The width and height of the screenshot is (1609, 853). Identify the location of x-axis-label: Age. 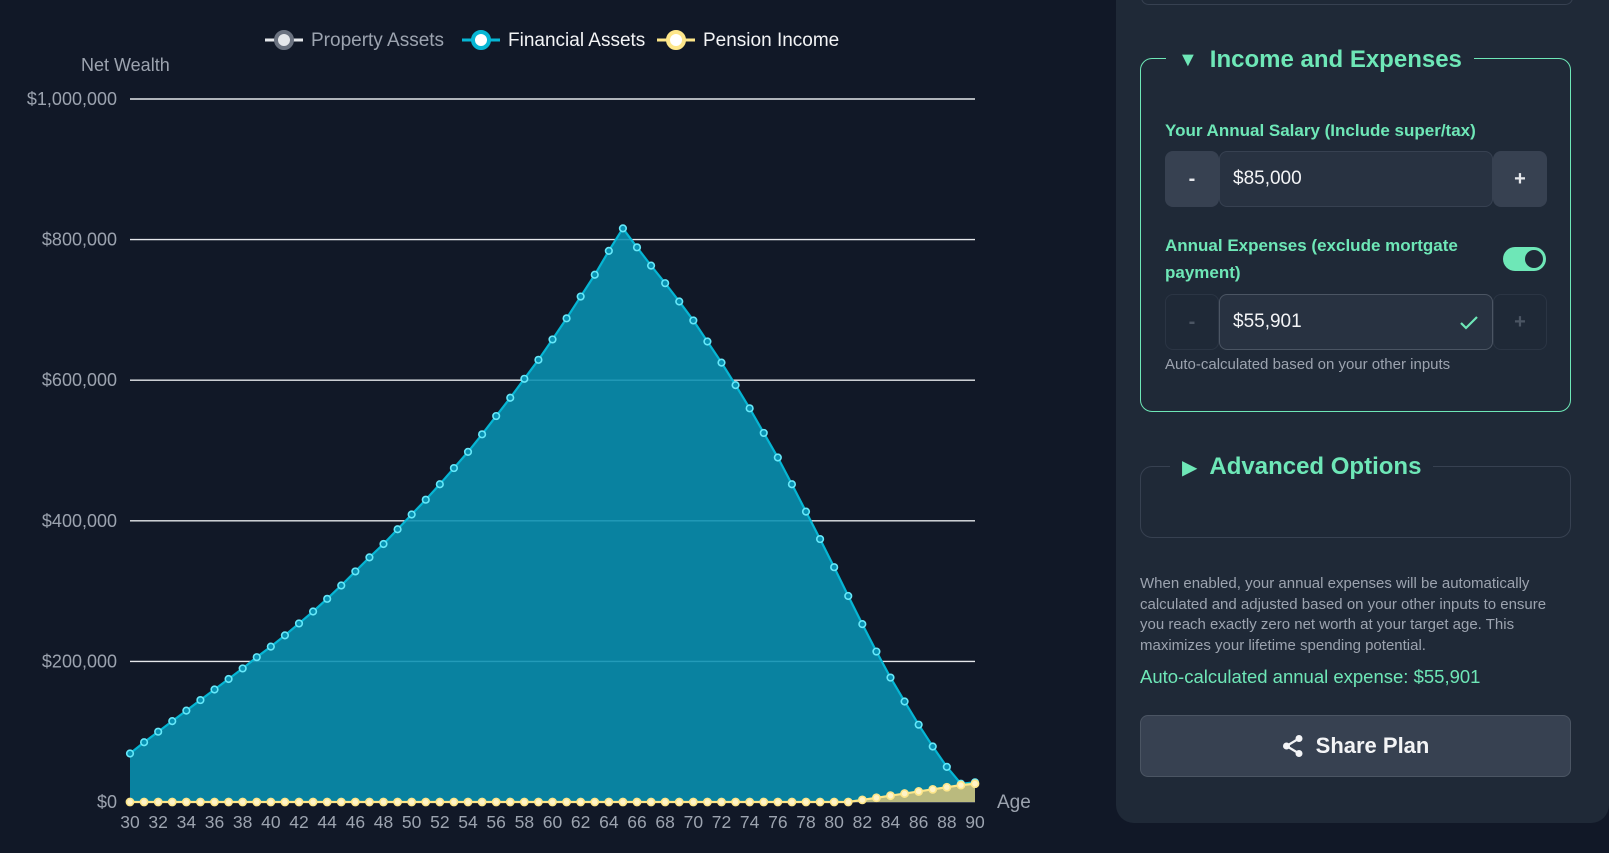
(1014, 802).